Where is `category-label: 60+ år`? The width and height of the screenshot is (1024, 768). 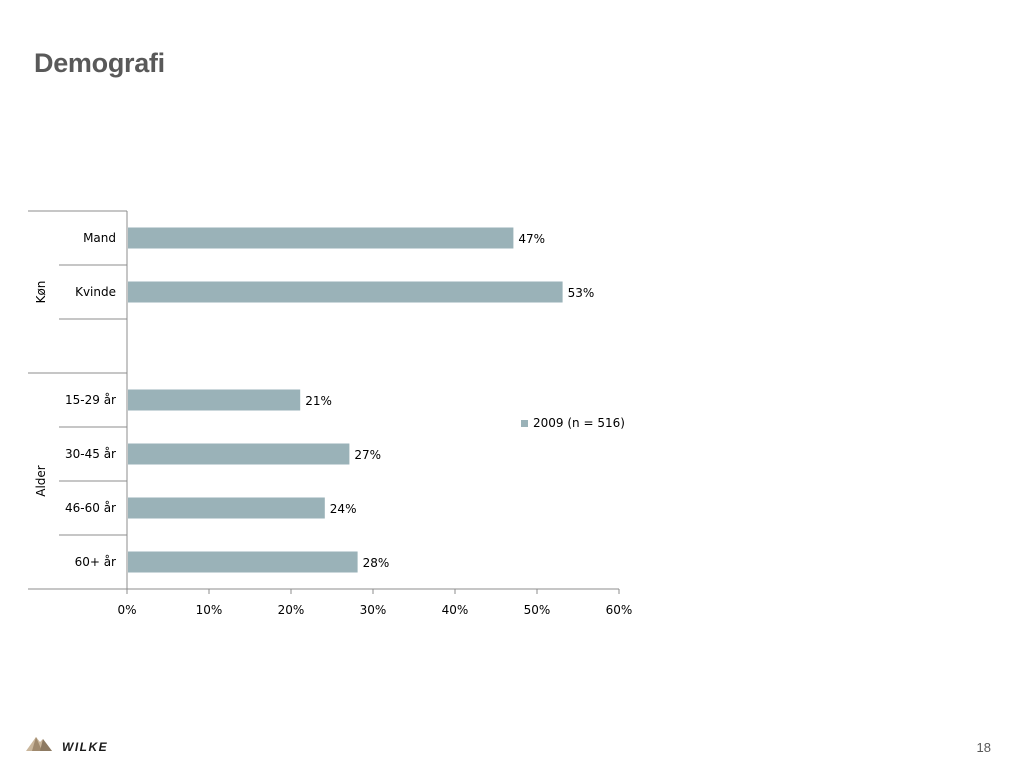 category-label: 60+ år is located at coordinates (95, 562).